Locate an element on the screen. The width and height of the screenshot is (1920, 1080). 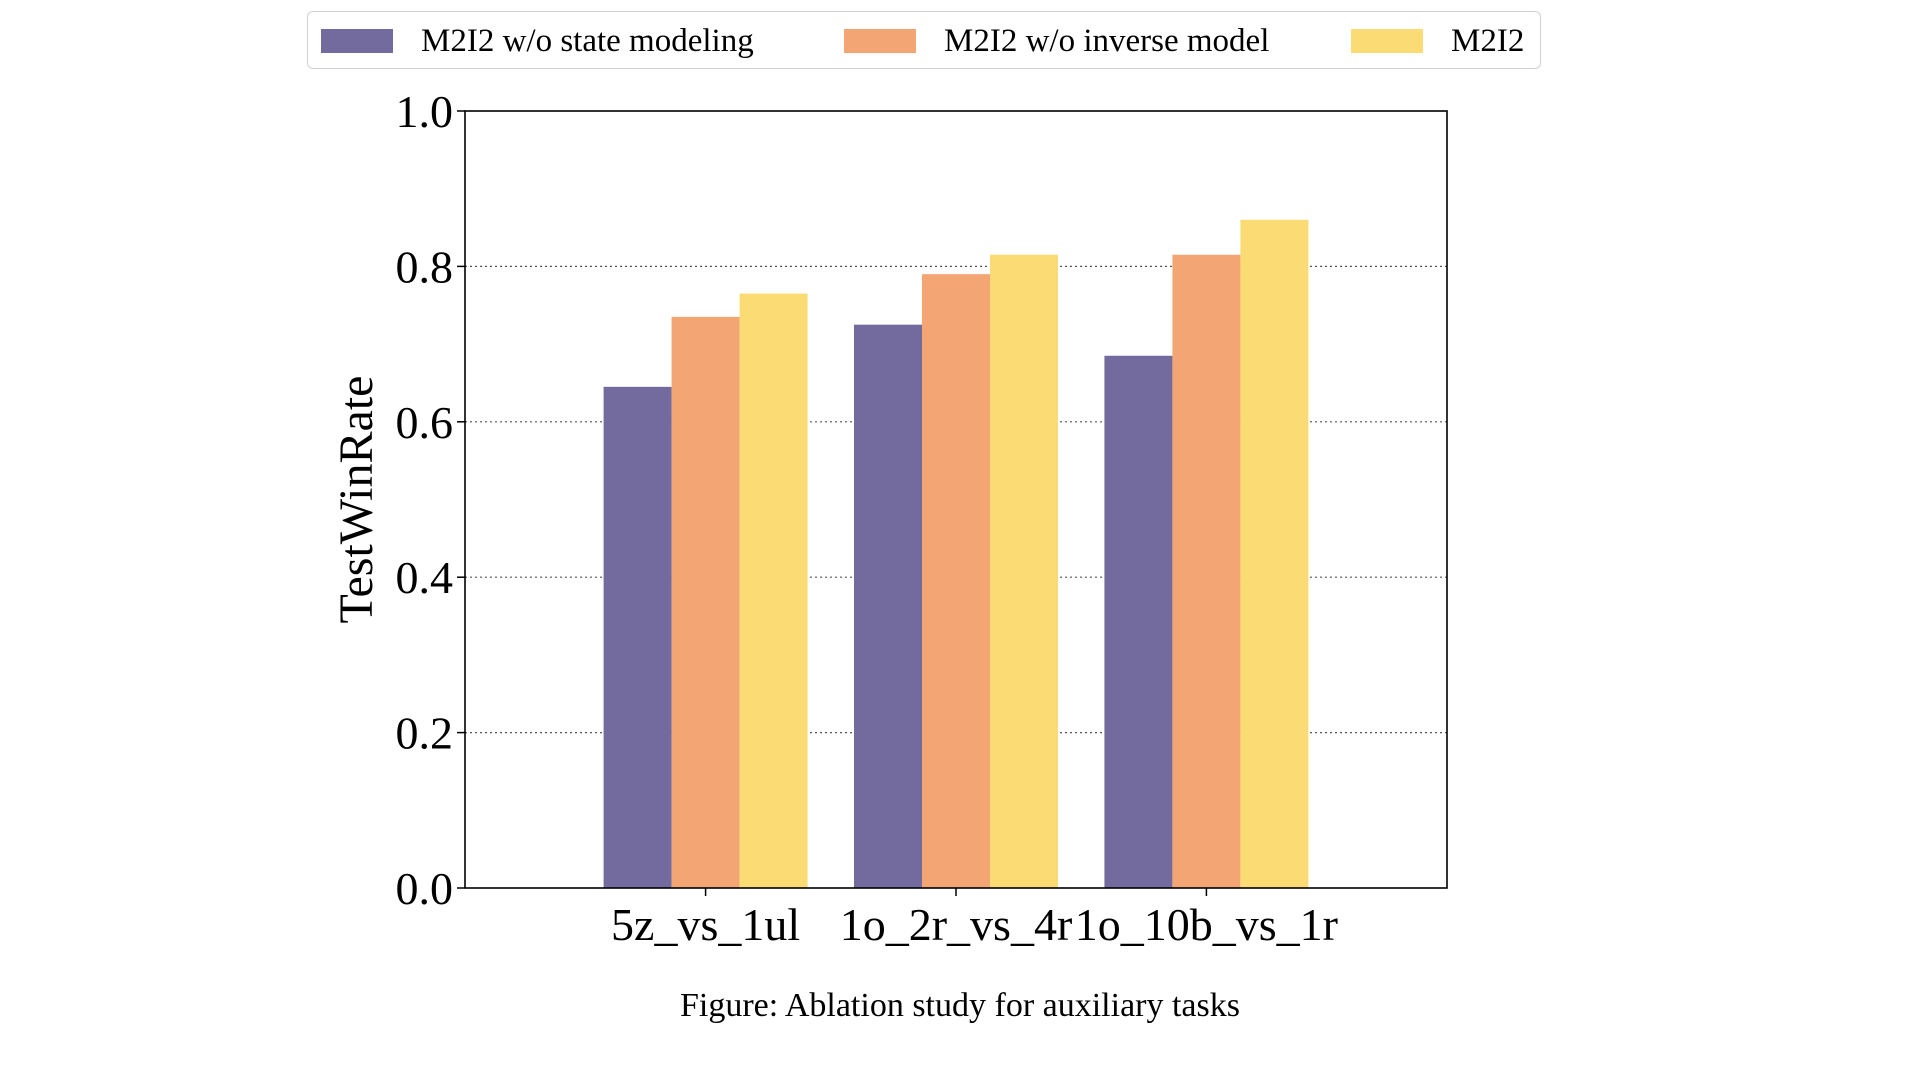
x-ticks: 5z_vs_1ul 1o_2r_vs_4r 1o_10b_vs_1r is located at coordinates (974, 919).